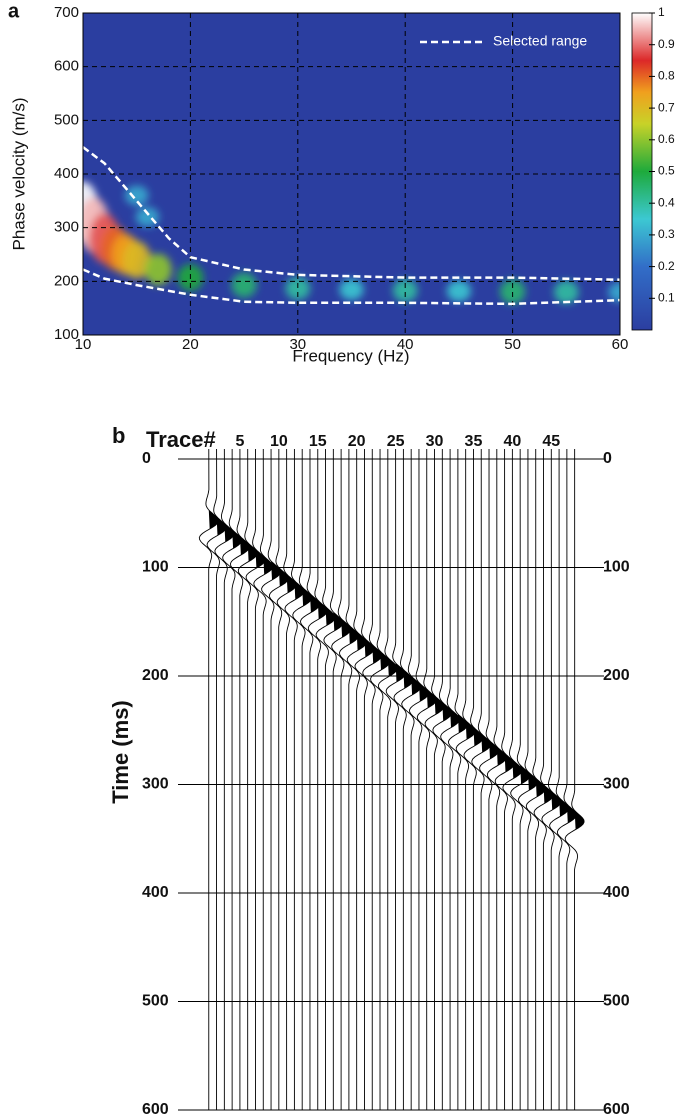 This screenshot has width=684, height=1114. Describe the element at coordinates (666, 171) in the screenshot. I see `colorbar-tick-label: 0.5` at that location.